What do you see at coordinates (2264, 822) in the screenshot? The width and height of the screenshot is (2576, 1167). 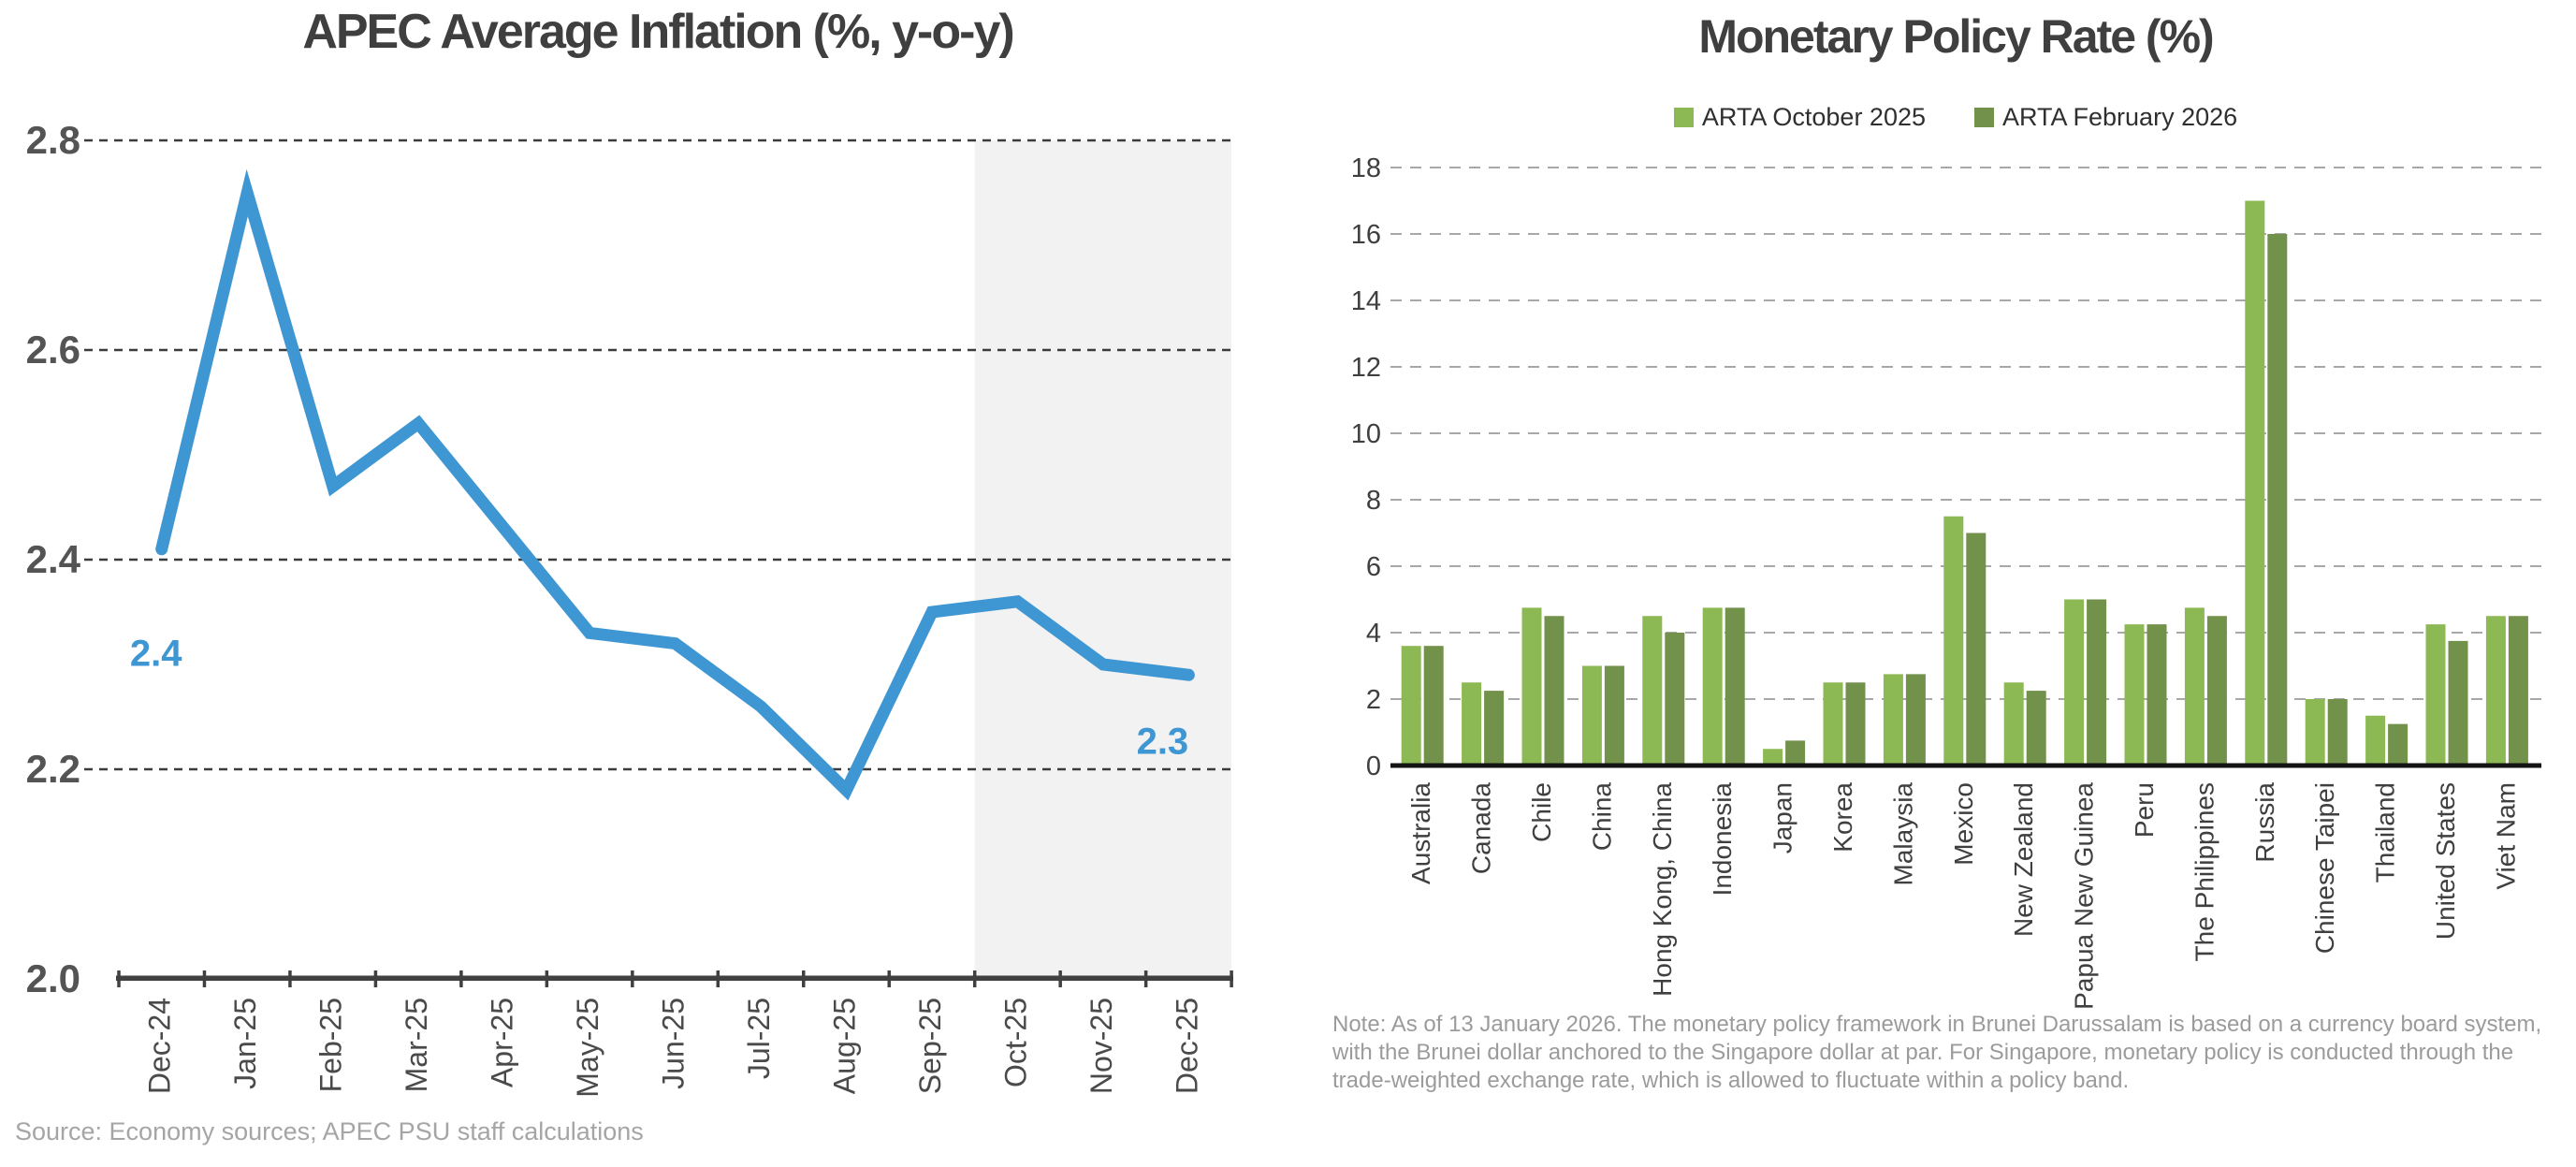 I see `category-label-russia: Russia` at bounding box center [2264, 822].